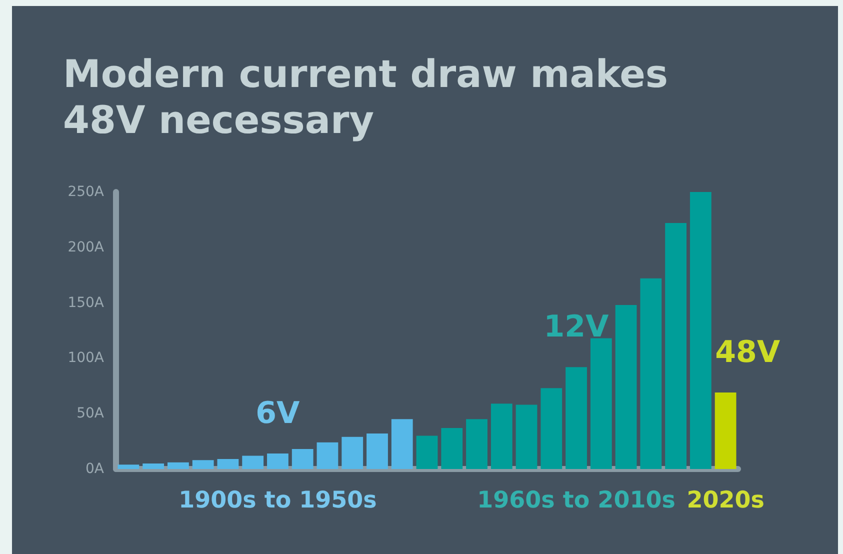 Image resolution: width=843 pixels, height=554 pixels. Describe the element at coordinates (86, 358) in the screenshot. I see `y-tick-label: 100A` at that location.